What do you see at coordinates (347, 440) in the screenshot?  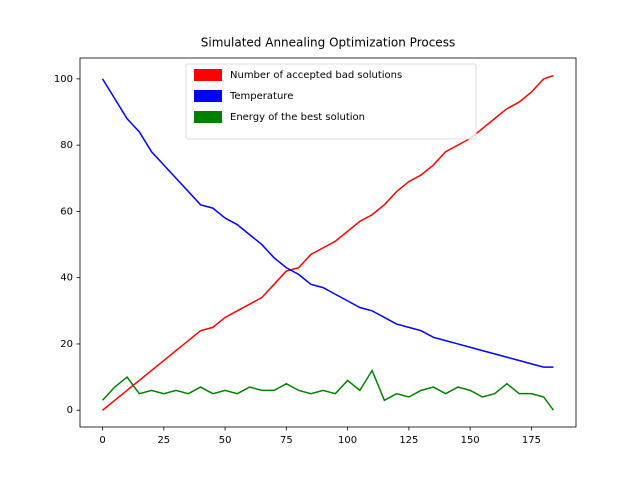 I see `x-tick-label: 100` at bounding box center [347, 440].